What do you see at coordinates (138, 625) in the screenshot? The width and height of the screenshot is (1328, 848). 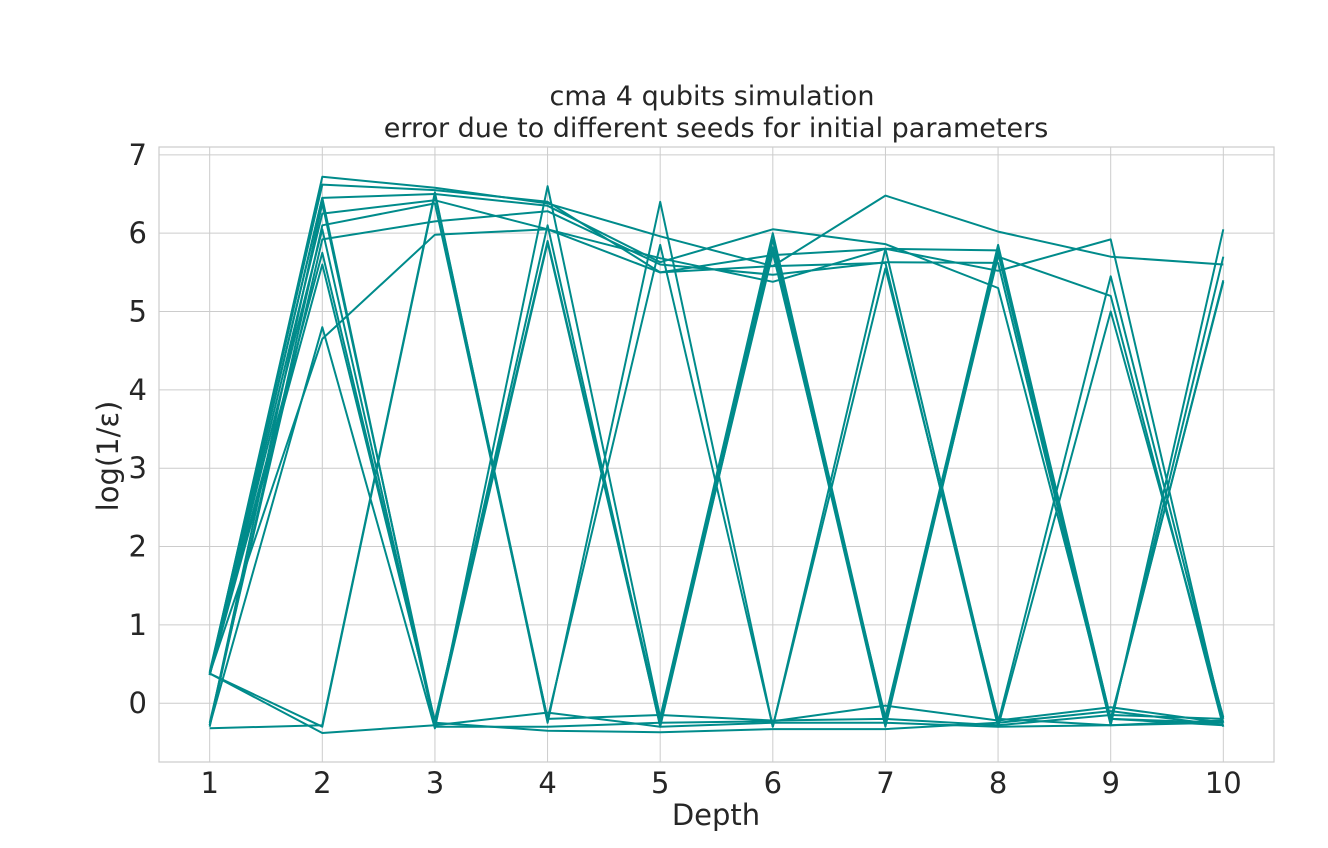 I see `y-tick-label: 1` at bounding box center [138, 625].